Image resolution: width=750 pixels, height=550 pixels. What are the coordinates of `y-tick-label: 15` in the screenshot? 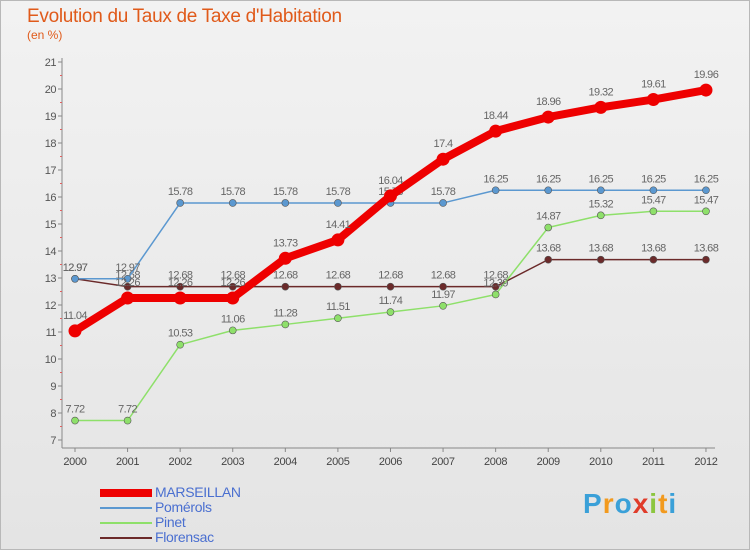 It's located at (51, 225).